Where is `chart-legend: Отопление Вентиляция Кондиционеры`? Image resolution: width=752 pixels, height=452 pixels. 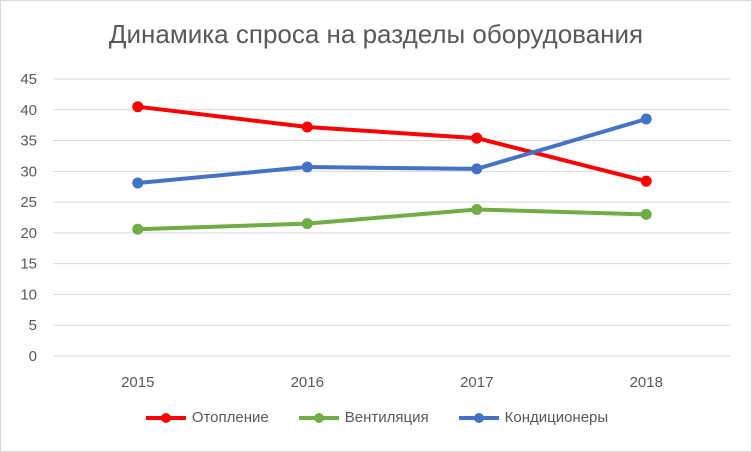 chart-legend: Отопление Вентиляция Кондиционеры is located at coordinates (376, 417).